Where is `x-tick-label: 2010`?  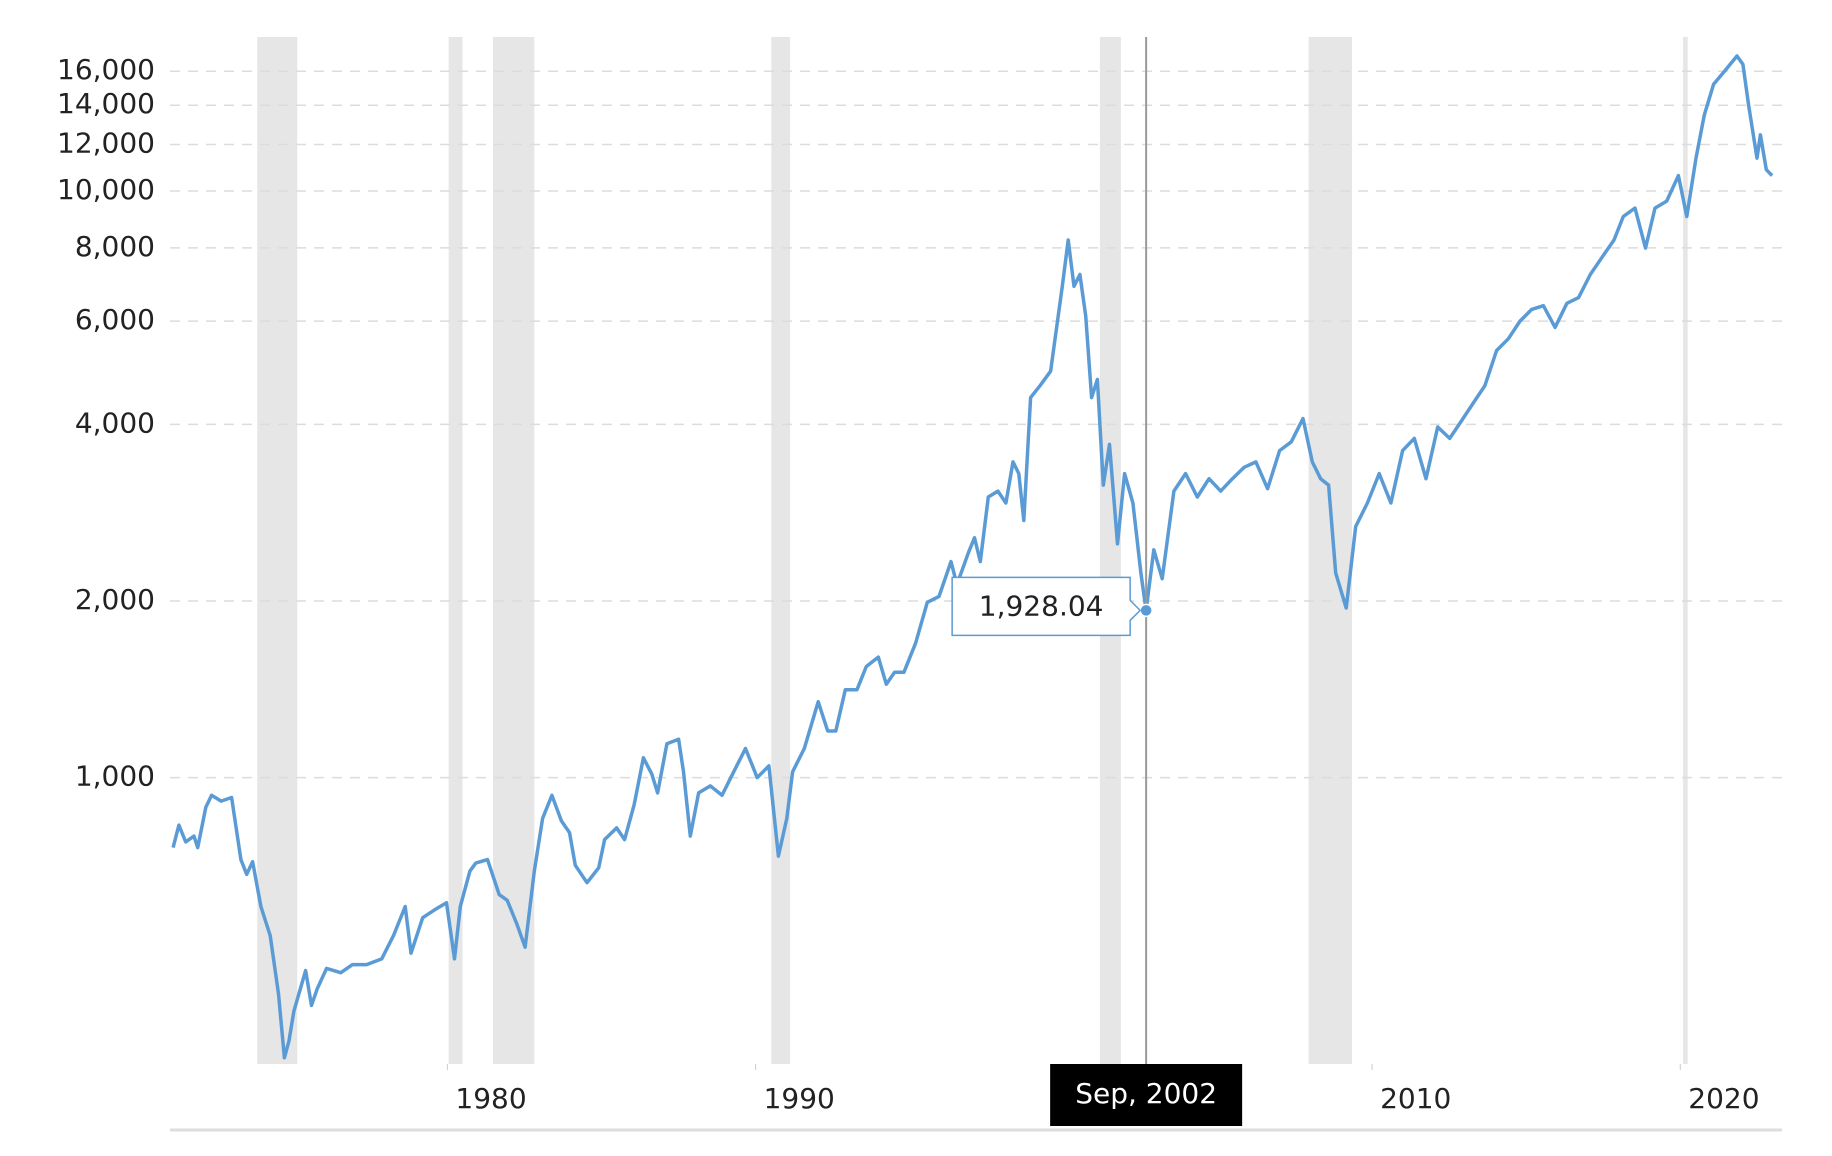 x-tick-label: 2010 is located at coordinates (1415, 1098).